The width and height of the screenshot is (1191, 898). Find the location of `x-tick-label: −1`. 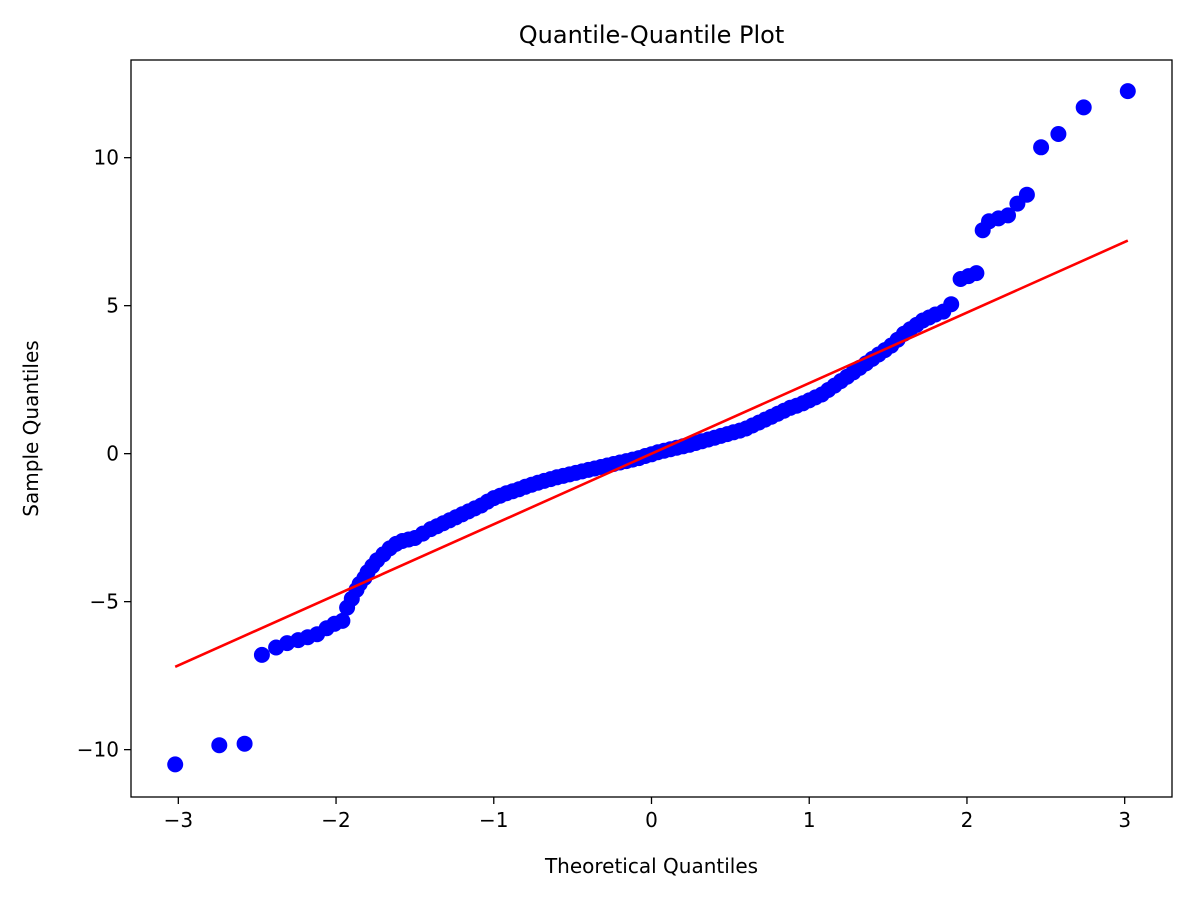

x-tick-label: −1 is located at coordinates (493, 820).